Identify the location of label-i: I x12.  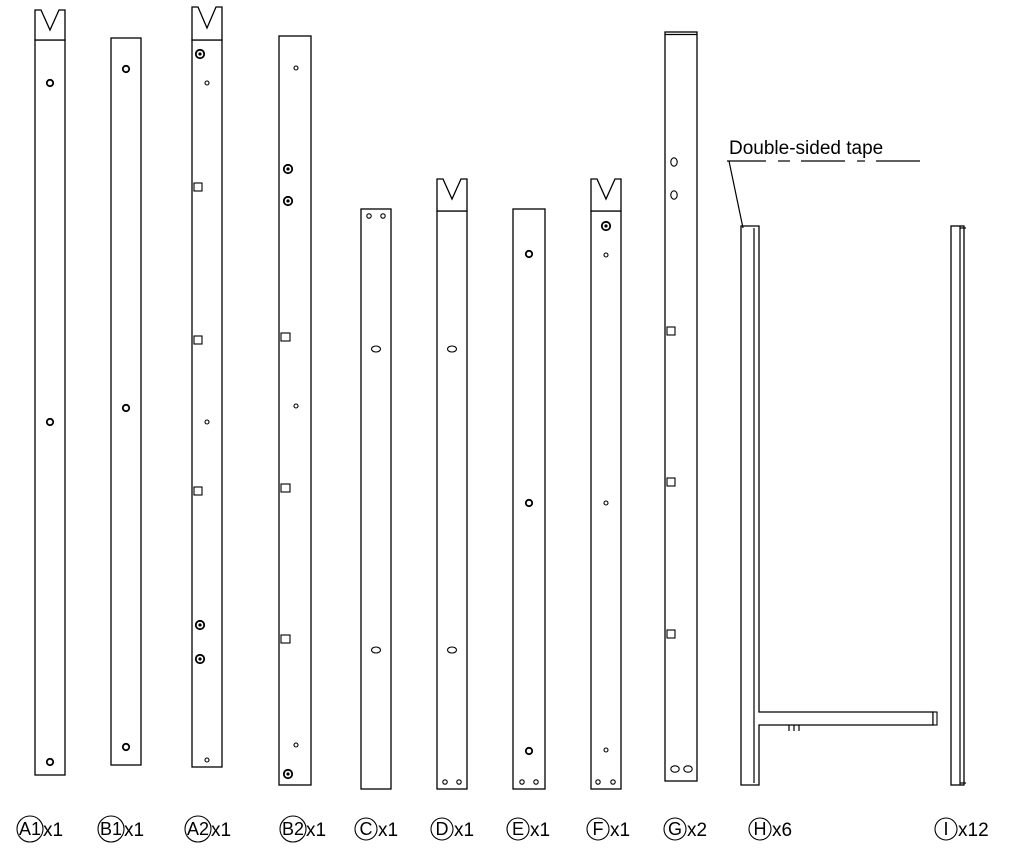
(962, 829).